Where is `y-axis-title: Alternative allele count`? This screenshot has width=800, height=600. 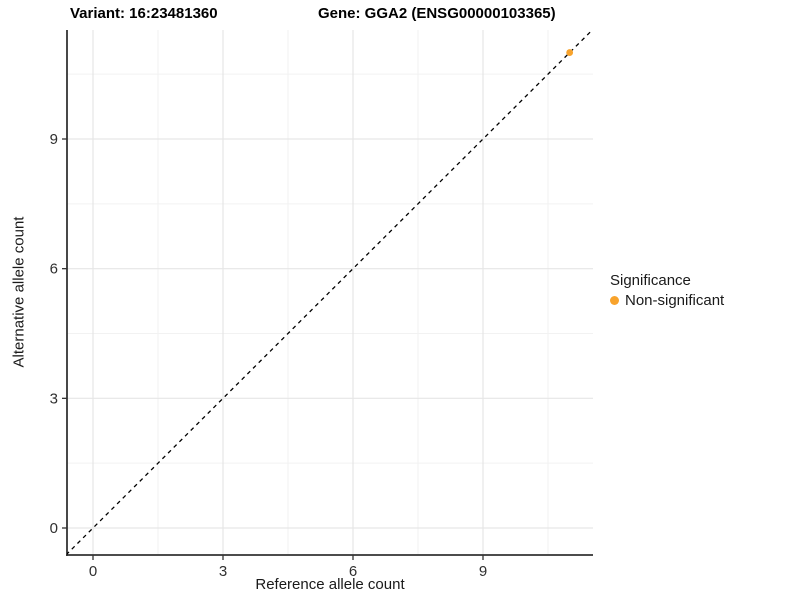
y-axis-title: Alternative allele count is located at coordinates (19, 292).